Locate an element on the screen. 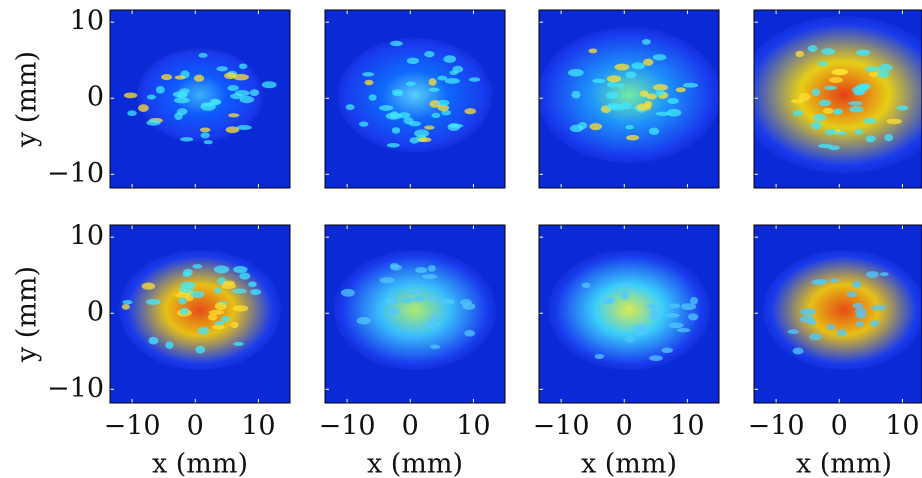  y-tick-label: −10 is located at coordinates (75, 173).